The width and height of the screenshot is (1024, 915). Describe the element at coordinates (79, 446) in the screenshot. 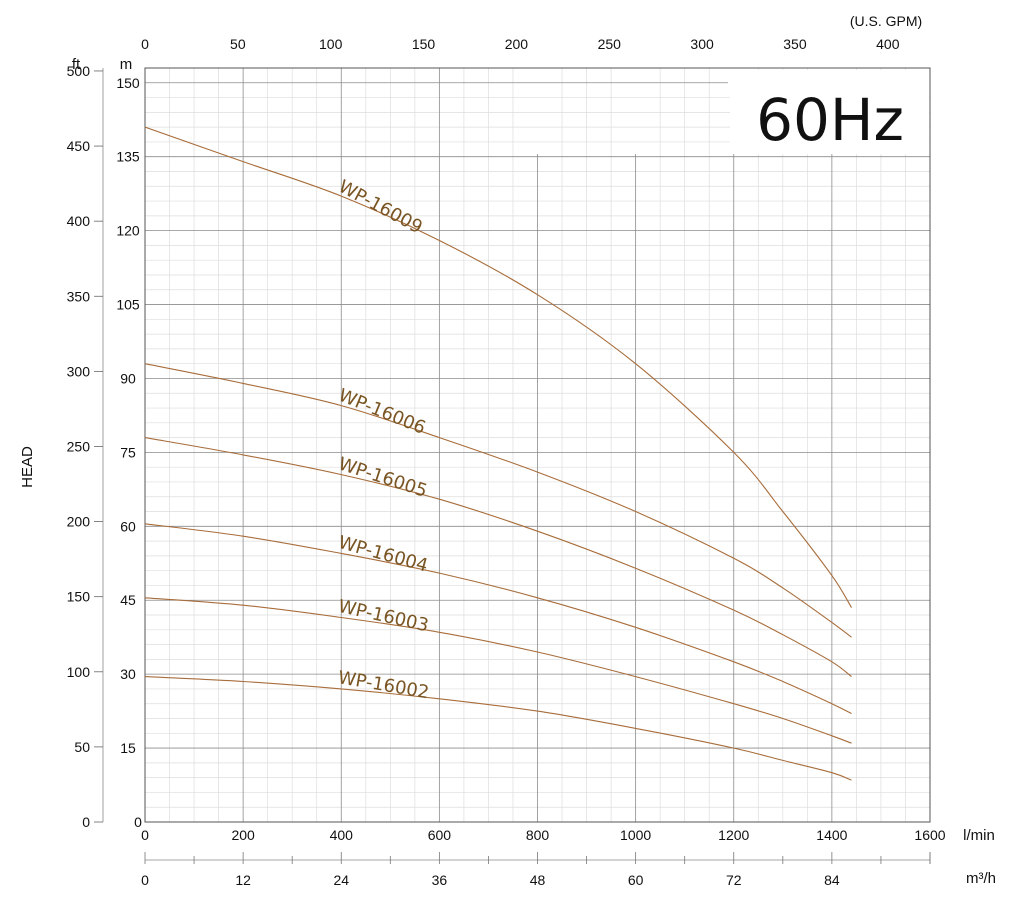

I see `ft-tick-label: 250` at that location.